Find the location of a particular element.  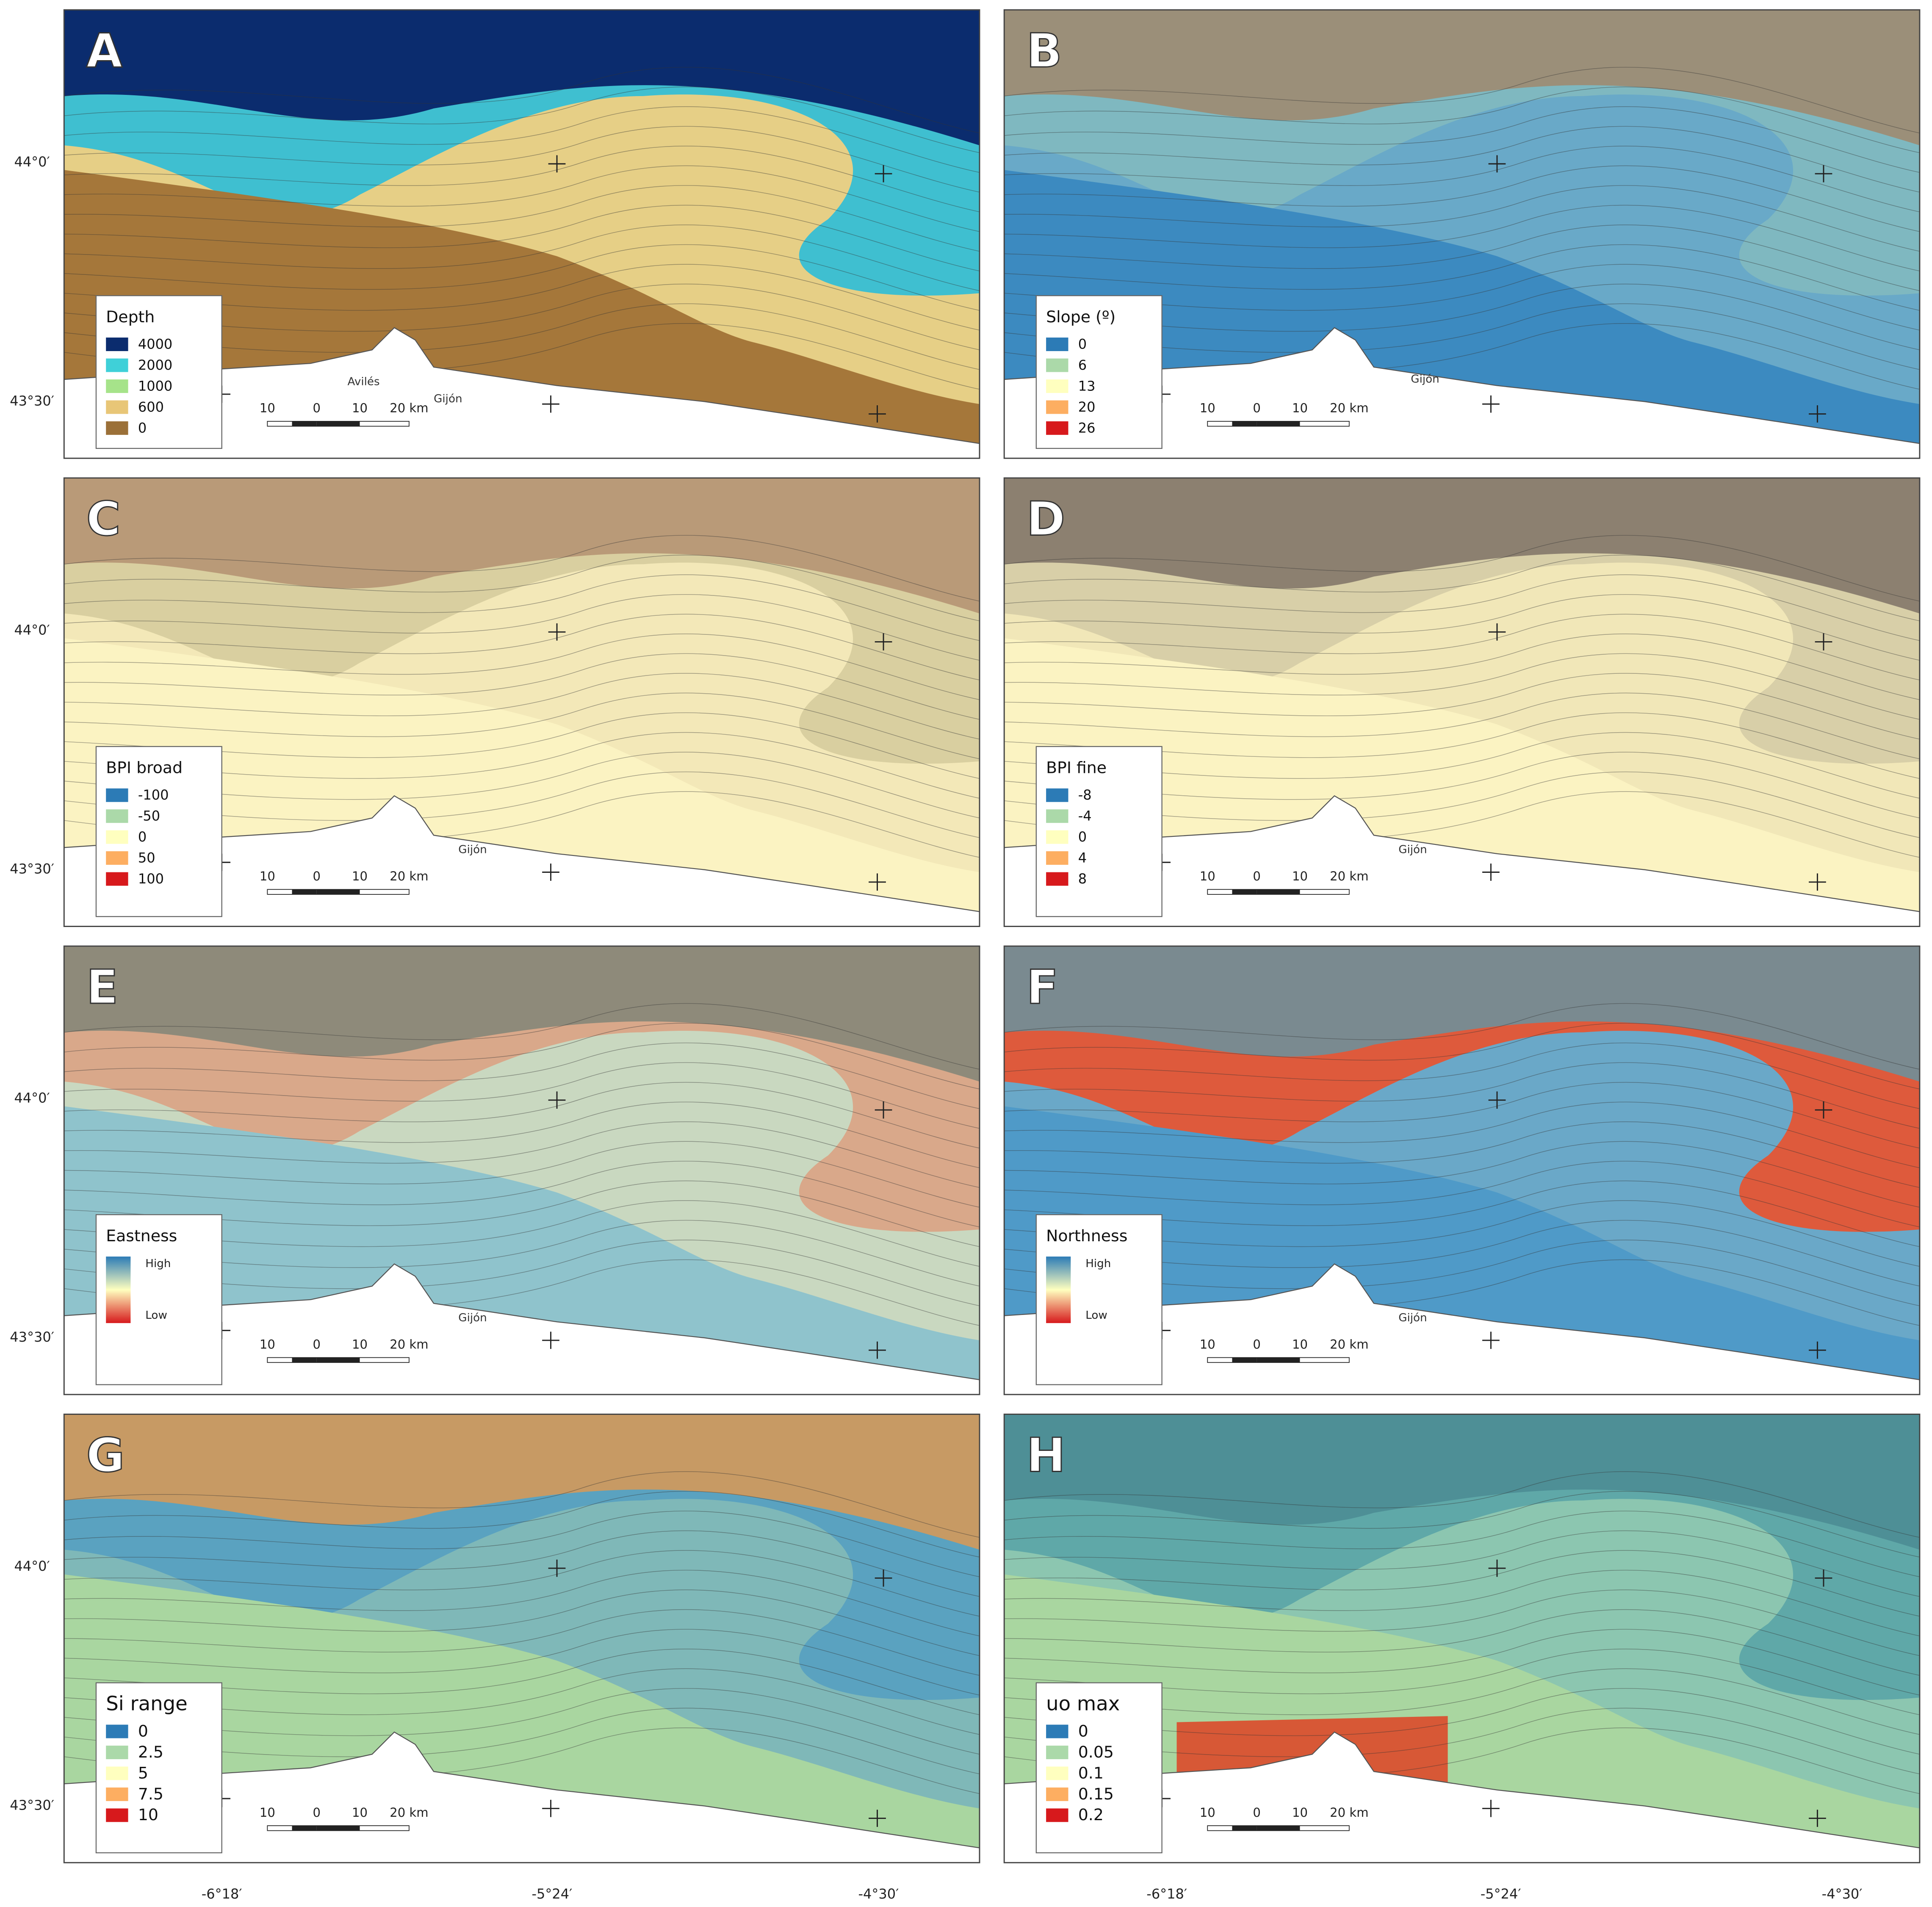

legend-label: 50 is located at coordinates (146, 858).